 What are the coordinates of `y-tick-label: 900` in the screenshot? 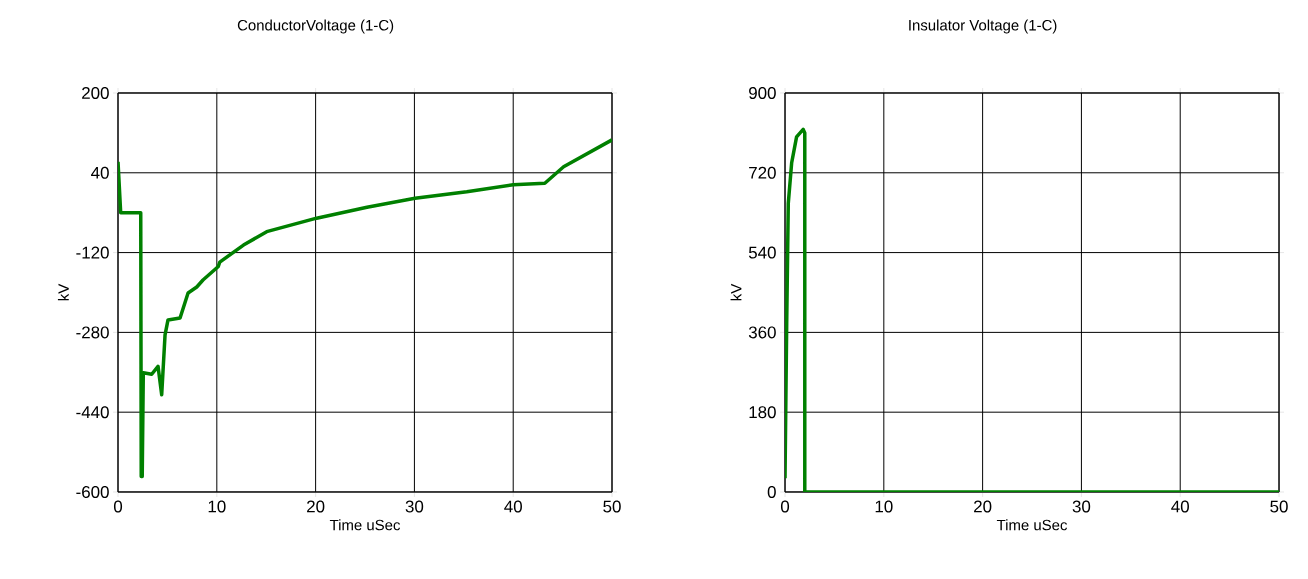 It's located at (762, 92).